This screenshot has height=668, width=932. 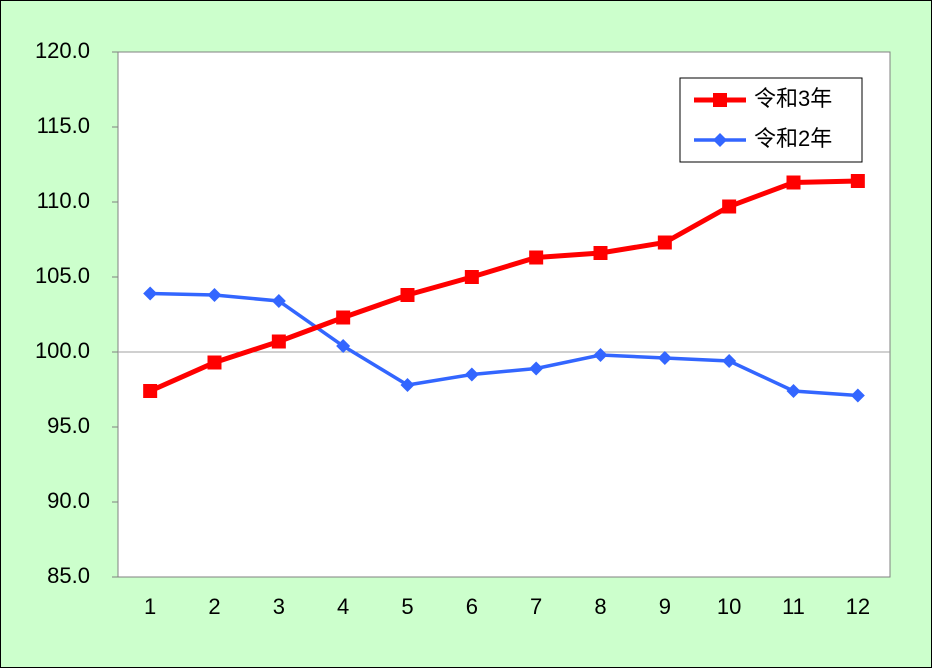 What do you see at coordinates (472, 606) in the screenshot?
I see `x-tick-label: 6` at bounding box center [472, 606].